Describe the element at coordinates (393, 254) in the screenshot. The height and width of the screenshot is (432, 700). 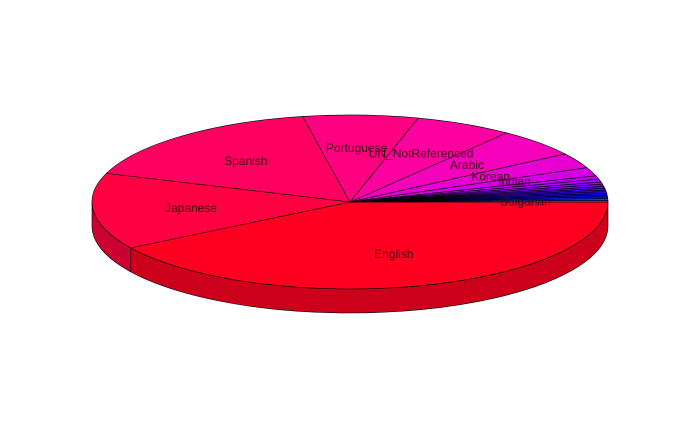
I see `pie-label-english: English` at that location.